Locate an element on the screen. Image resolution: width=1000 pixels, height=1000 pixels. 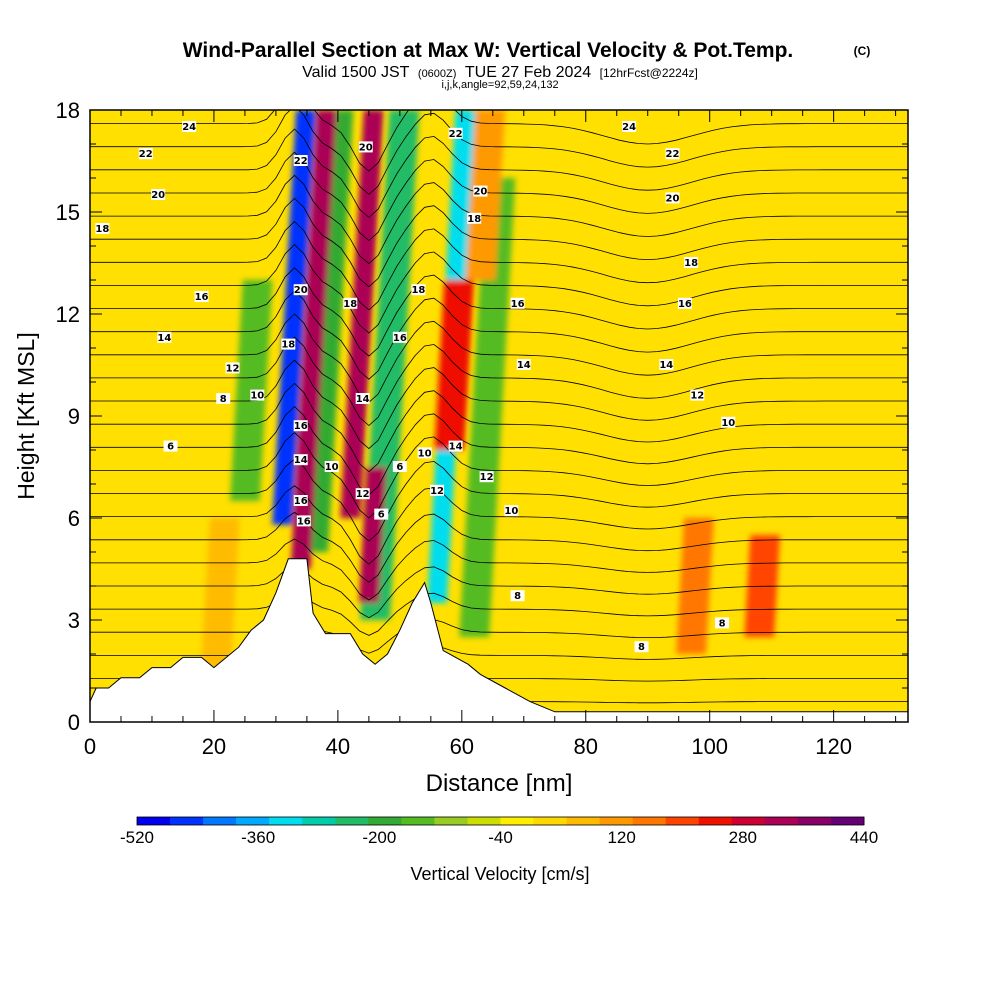
y-tick-label: 15 is located at coordinates (68, 212).